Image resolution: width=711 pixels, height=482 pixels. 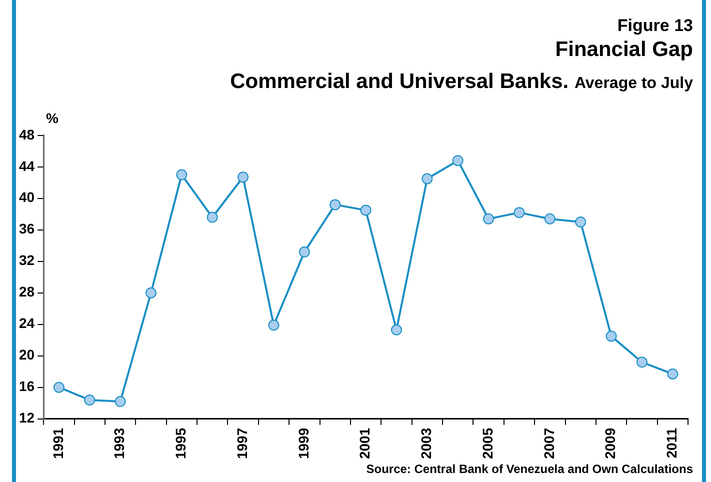 What do you see at coordinates (399, 81) in the screenshot?
I see `chart-subtitle: Commercial and Universal Banks.` at bounding box center [399, 81].